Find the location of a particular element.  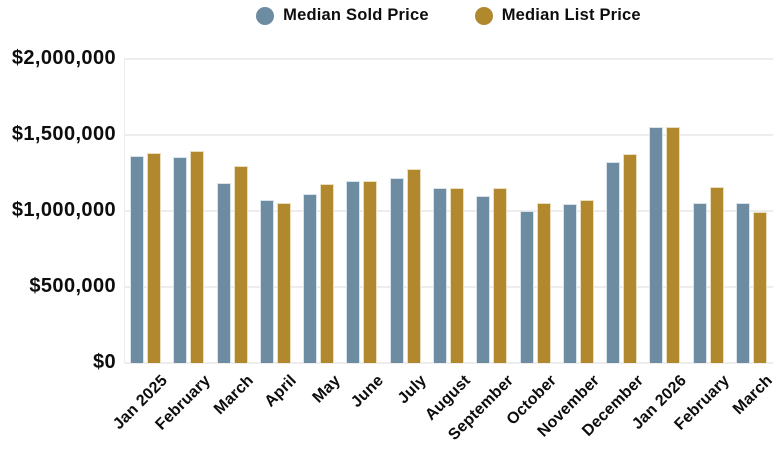

chart-legend: Median Sold Price Median List Price is located at coordinates (448, 15).